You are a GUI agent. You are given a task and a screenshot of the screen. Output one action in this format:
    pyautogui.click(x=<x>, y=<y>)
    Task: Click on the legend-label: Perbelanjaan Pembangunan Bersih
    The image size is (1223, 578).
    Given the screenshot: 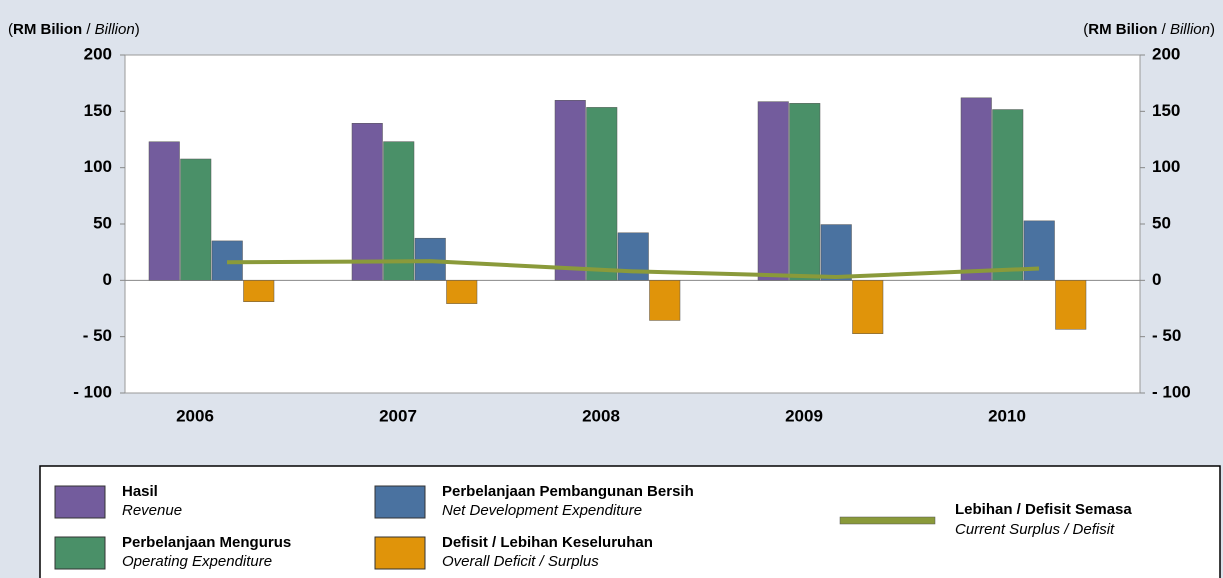 What is the action you would take?
    pyautogui.click(x=568, y=491)
    